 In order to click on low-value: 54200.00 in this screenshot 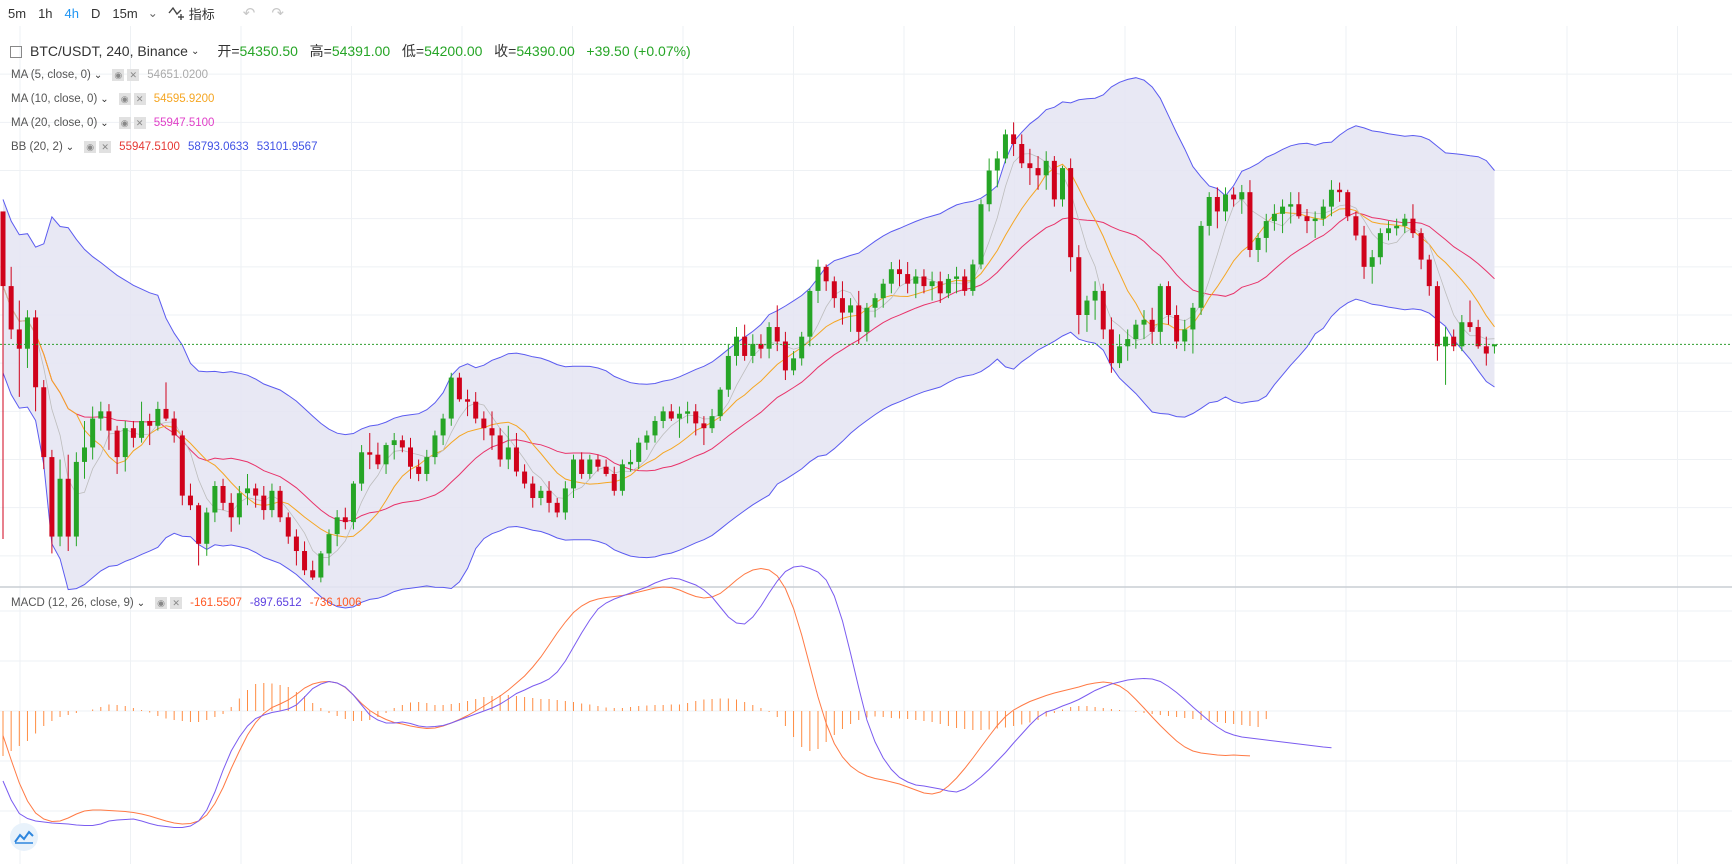, I will do `click(453, 51)`.